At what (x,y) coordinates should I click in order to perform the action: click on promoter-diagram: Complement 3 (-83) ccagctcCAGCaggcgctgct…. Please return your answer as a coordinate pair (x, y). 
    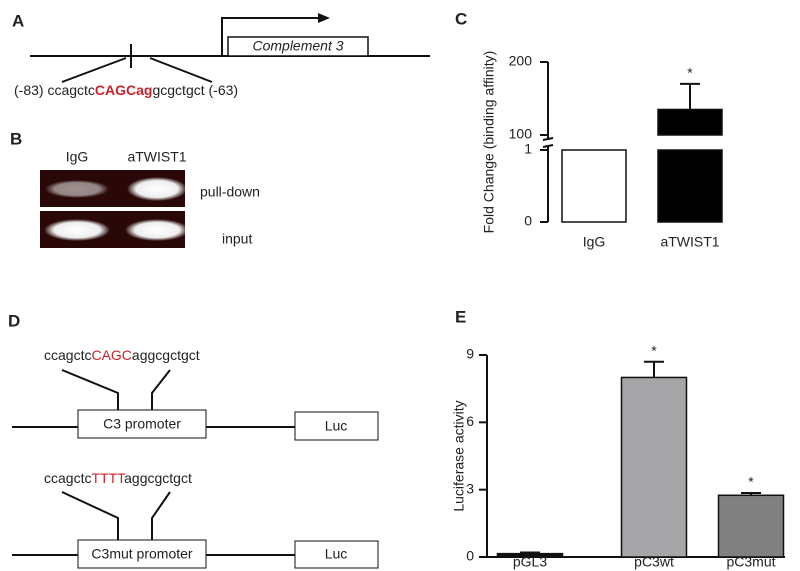
    Looking at the image, I should click on (222, 55).